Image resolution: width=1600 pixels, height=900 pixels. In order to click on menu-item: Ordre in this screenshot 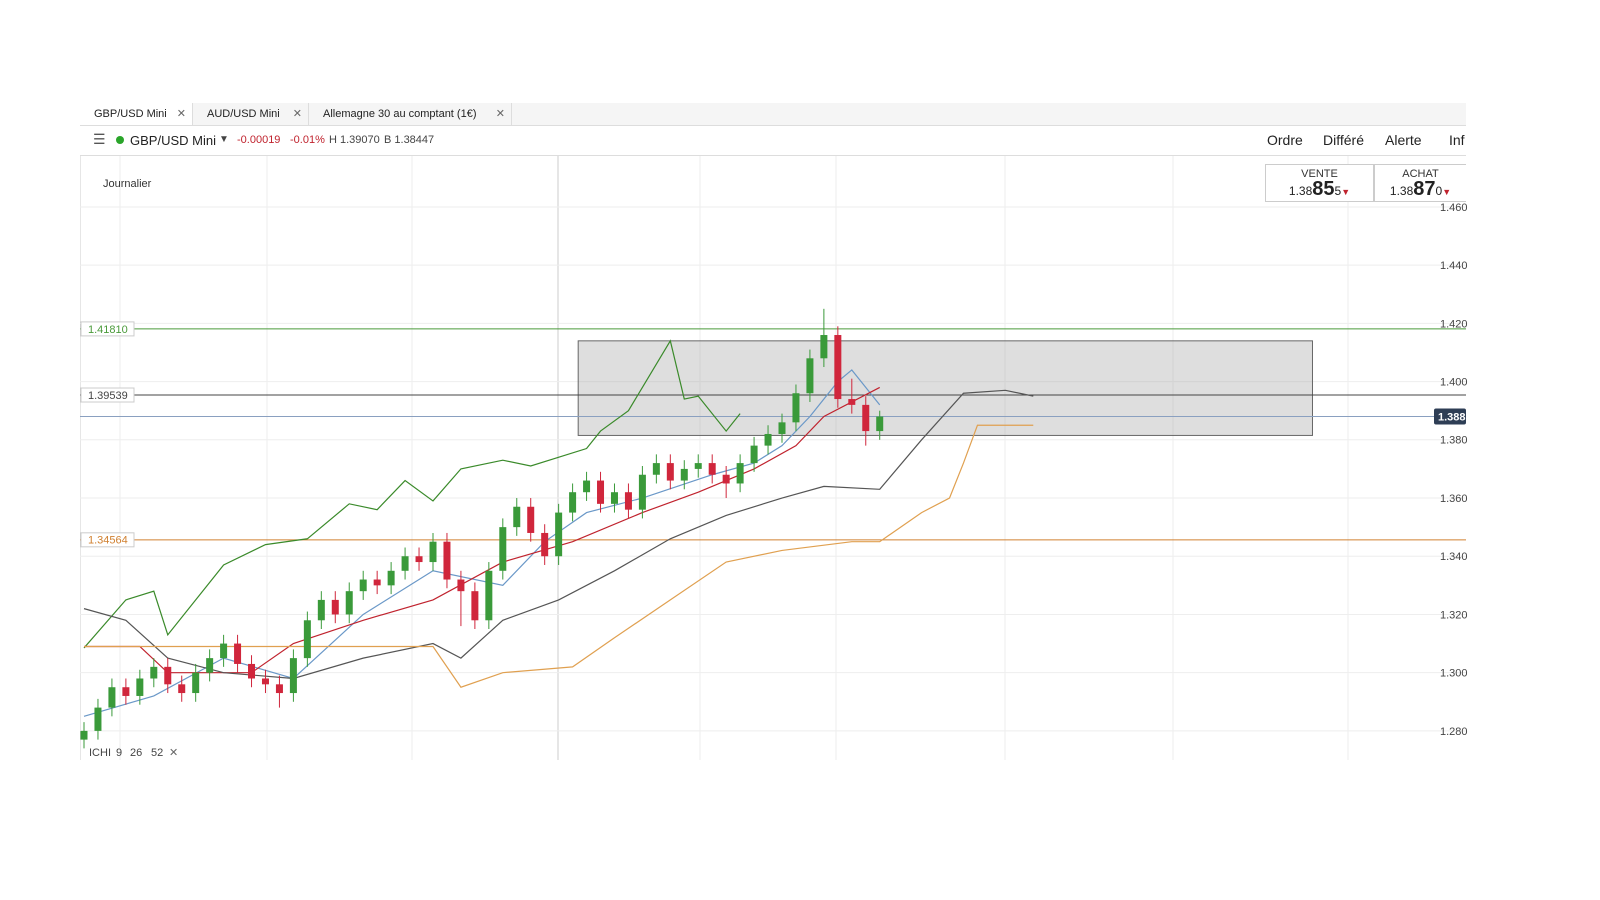, I will do `click(1285, 140)`.